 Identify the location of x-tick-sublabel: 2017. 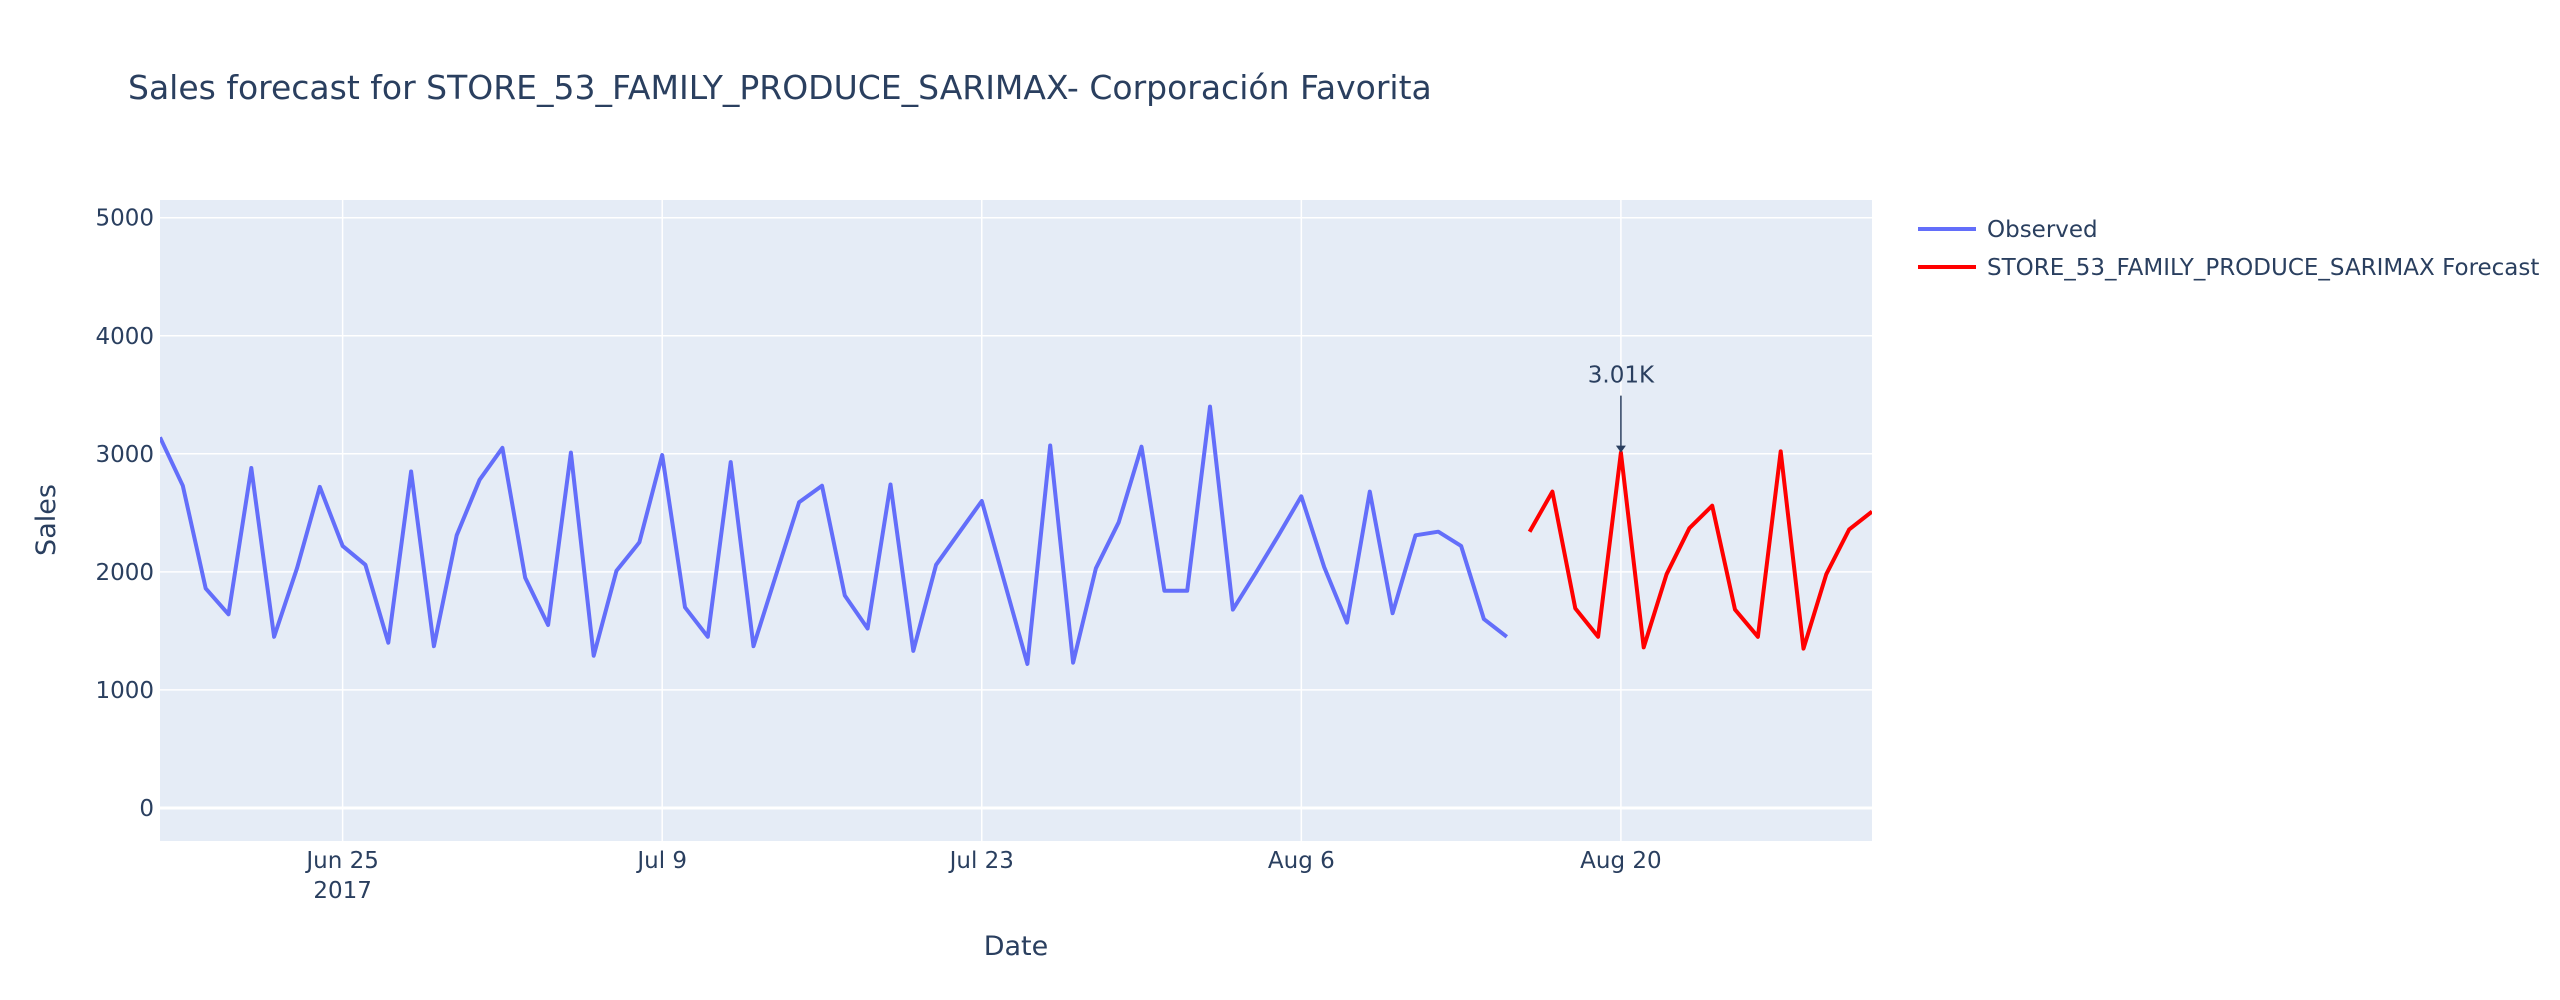
(342, 891).